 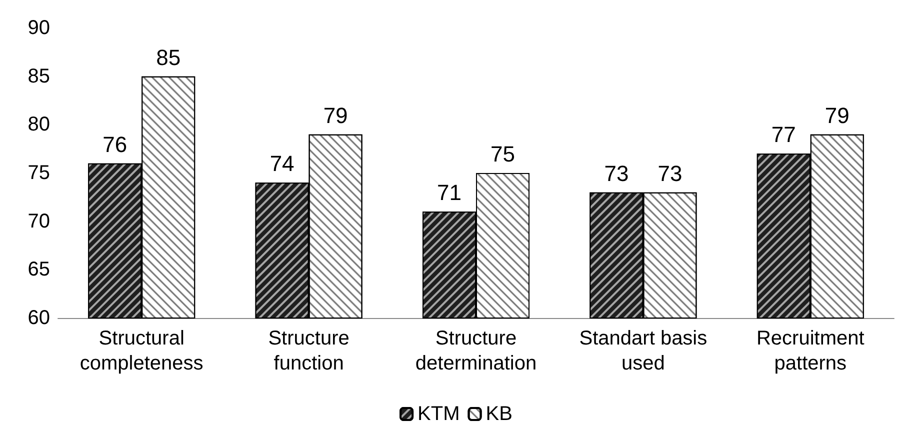 I want to click on y-tick-label: 85, so click(x=39, y=76).